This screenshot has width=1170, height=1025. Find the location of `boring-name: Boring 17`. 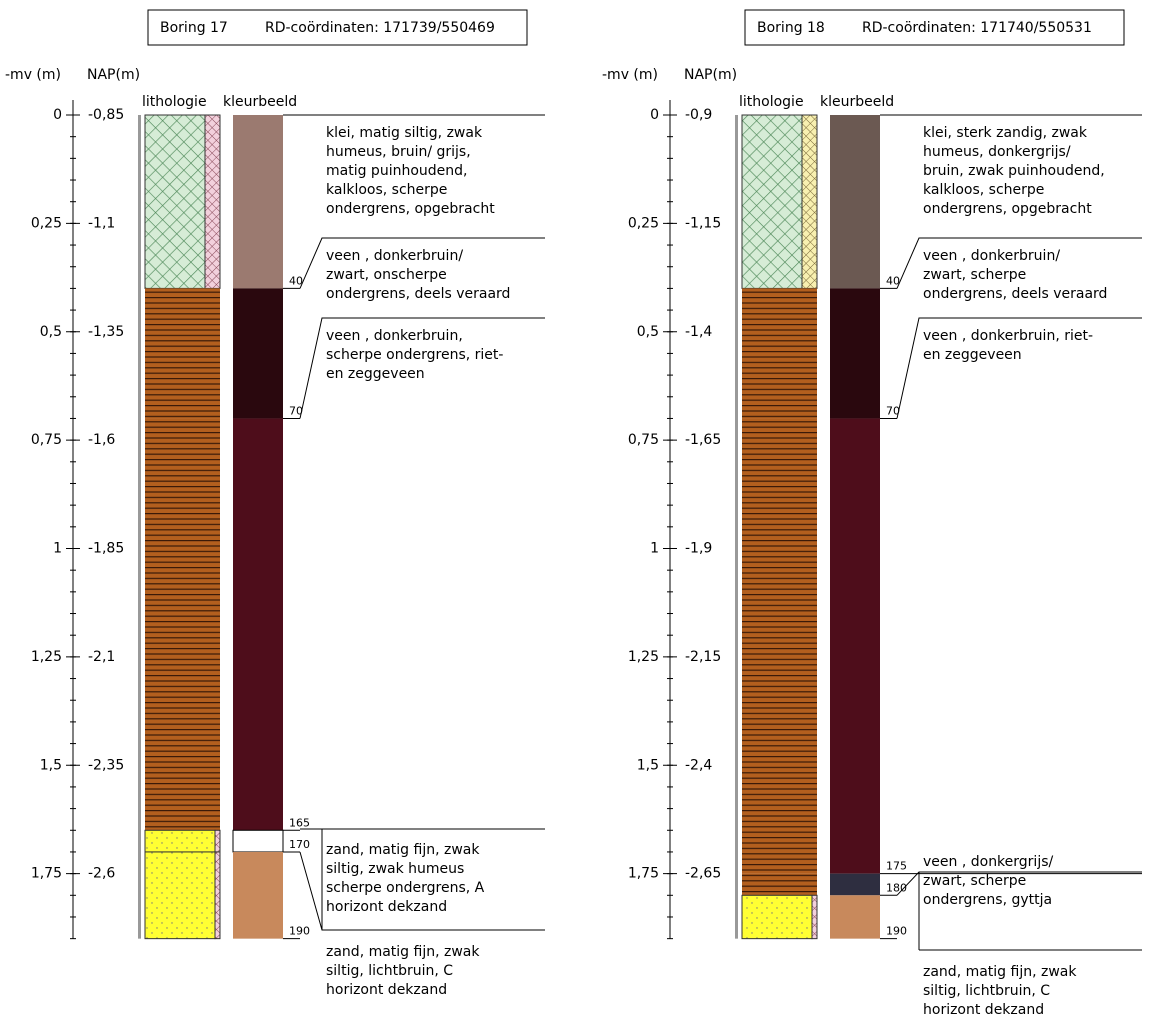

boring-name: Boring 17 is located at coordinates (194, 28).